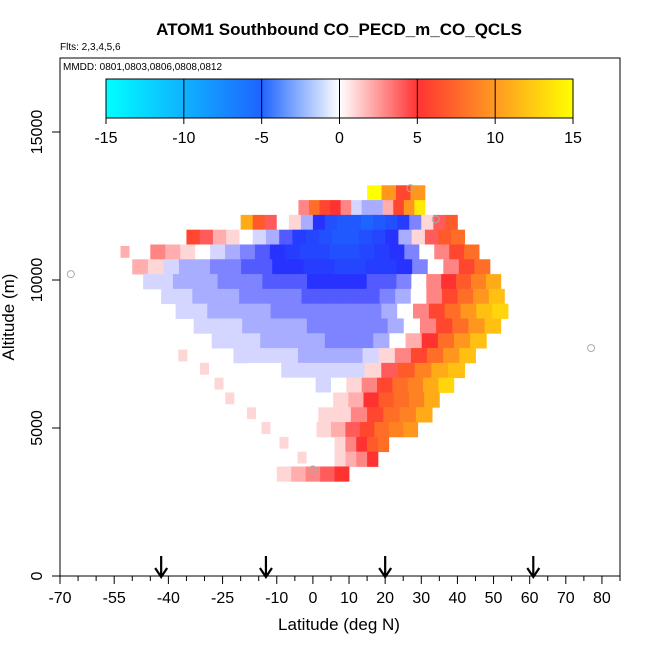  What do you see at coordinates (37, 132) in the screenshot?
I see `y-tick-label: 15000` at bounding box center [37, 132].